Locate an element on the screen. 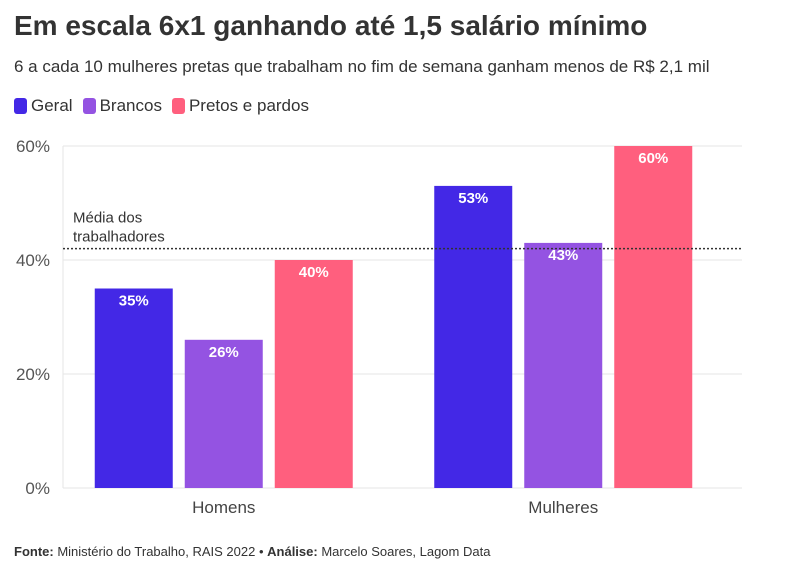  data-label: 26% is located at coordinates (224, 352).